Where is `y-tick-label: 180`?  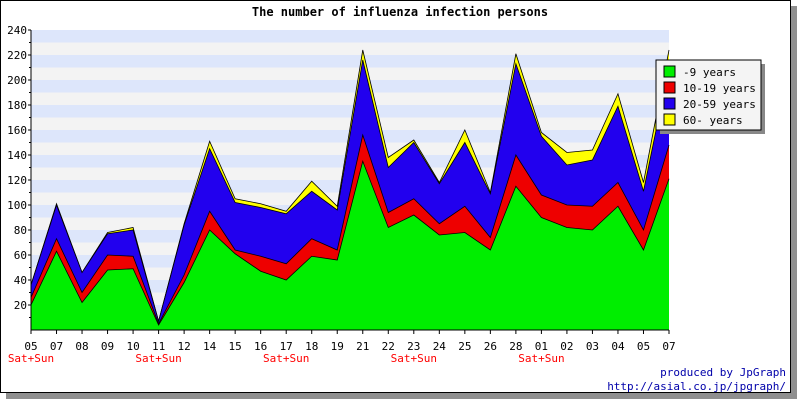
y-tick-label: 180 is located at coordinates (17, 105).